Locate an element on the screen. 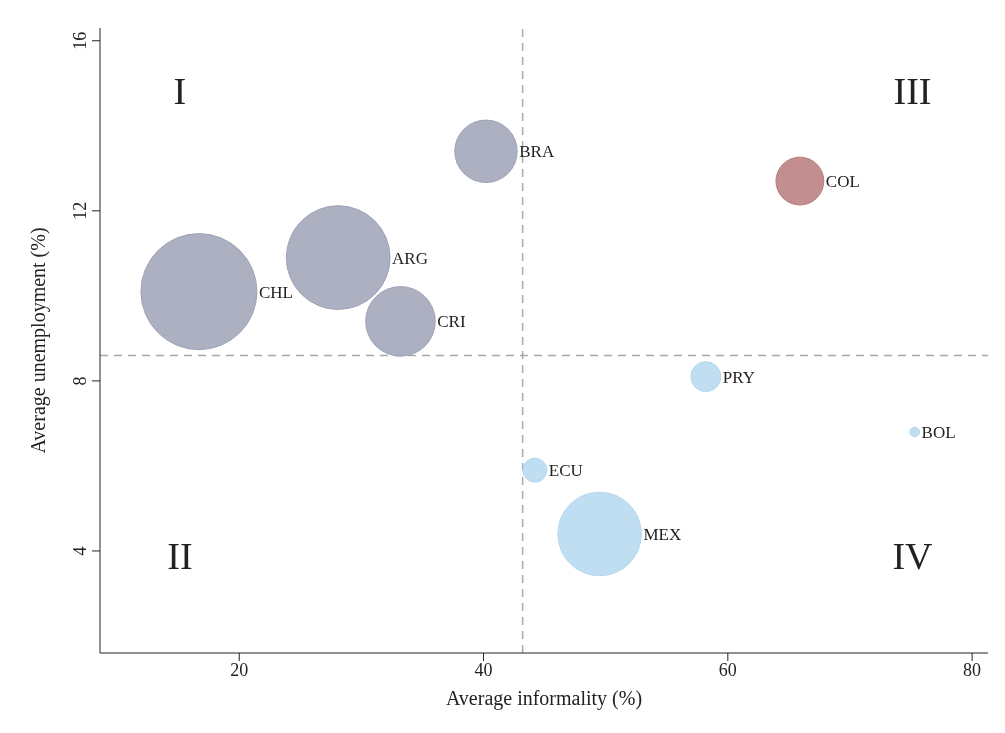 Image resolution: width=1005 pixels, height=733 pixels. annotation: IV is located at coordinates (913, 555).